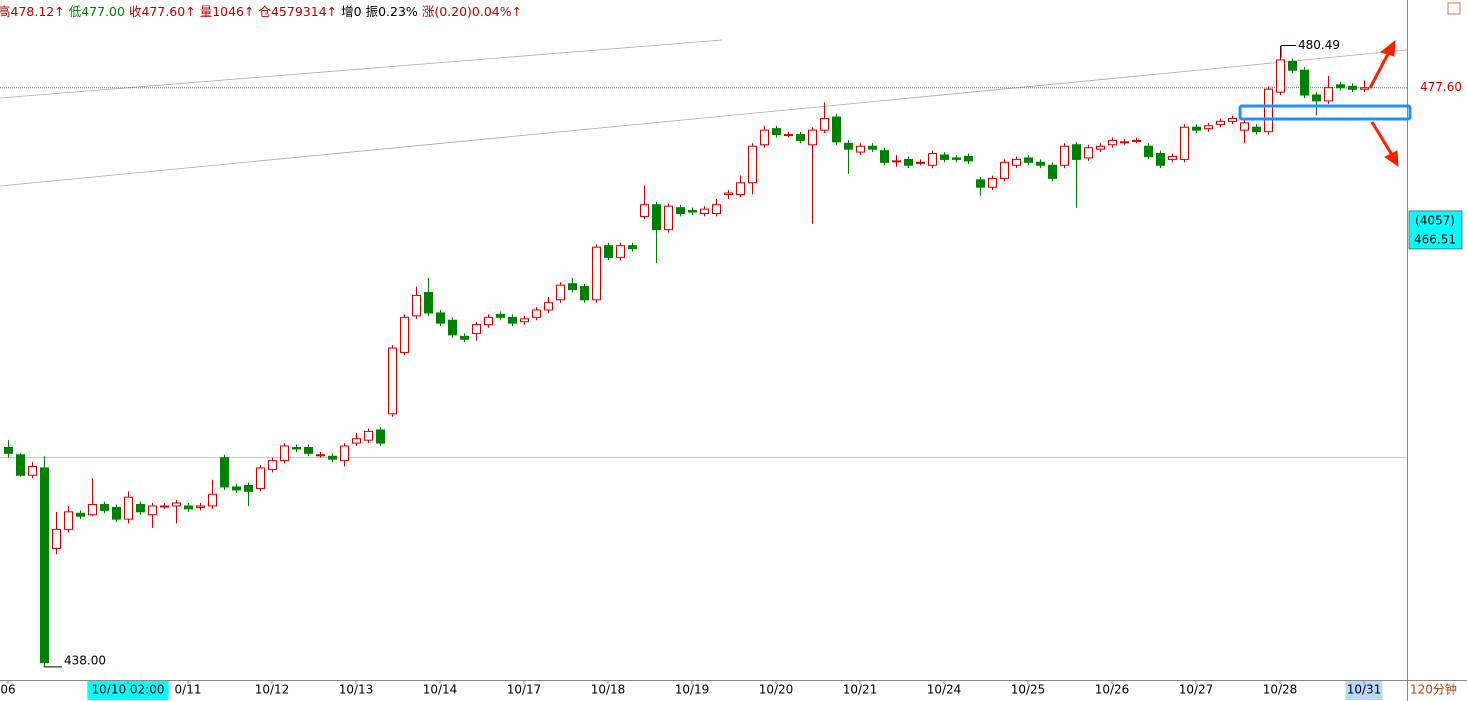  I want to click on info-item: 收477.60↑, so click(162, 11).